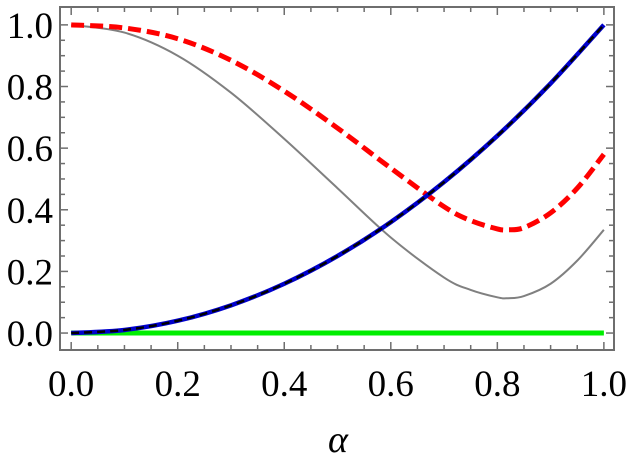  Describe the element at coordinates (604, 384) in the screenshot. I see `x-tick-label: 1.0` at that location.